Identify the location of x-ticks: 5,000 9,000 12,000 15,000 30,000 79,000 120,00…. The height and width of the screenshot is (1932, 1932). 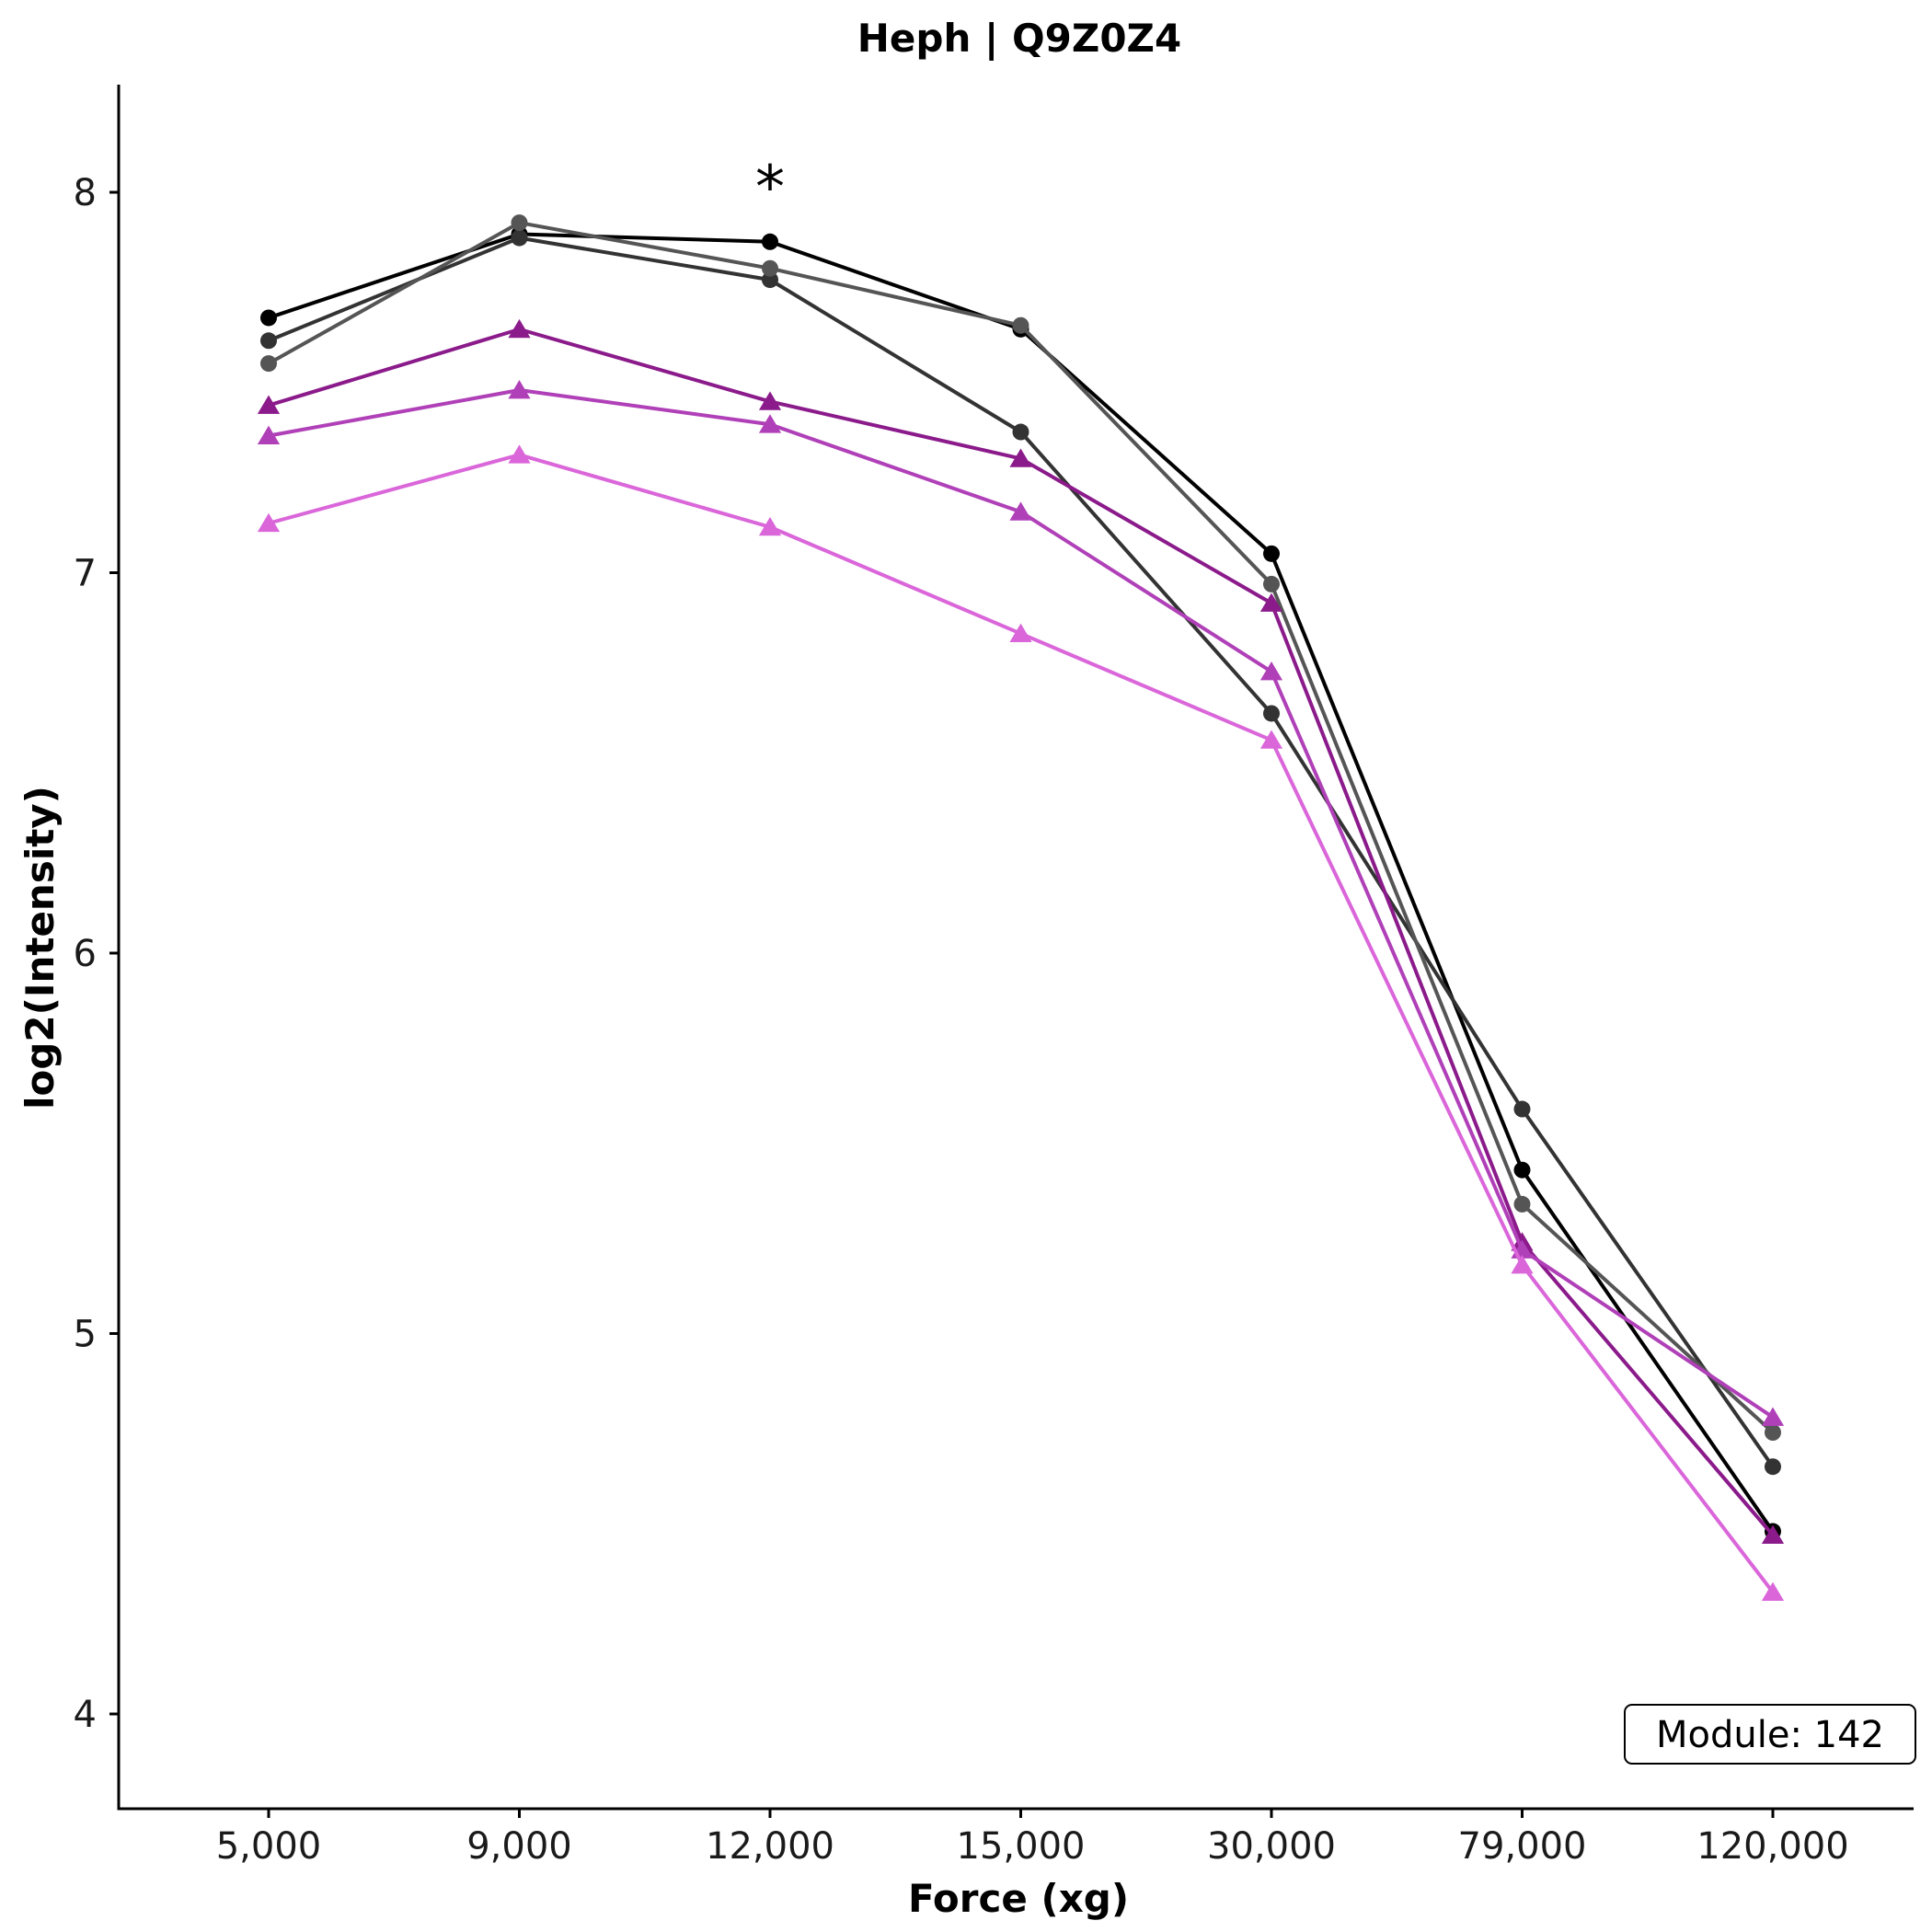
(1032, 1838).